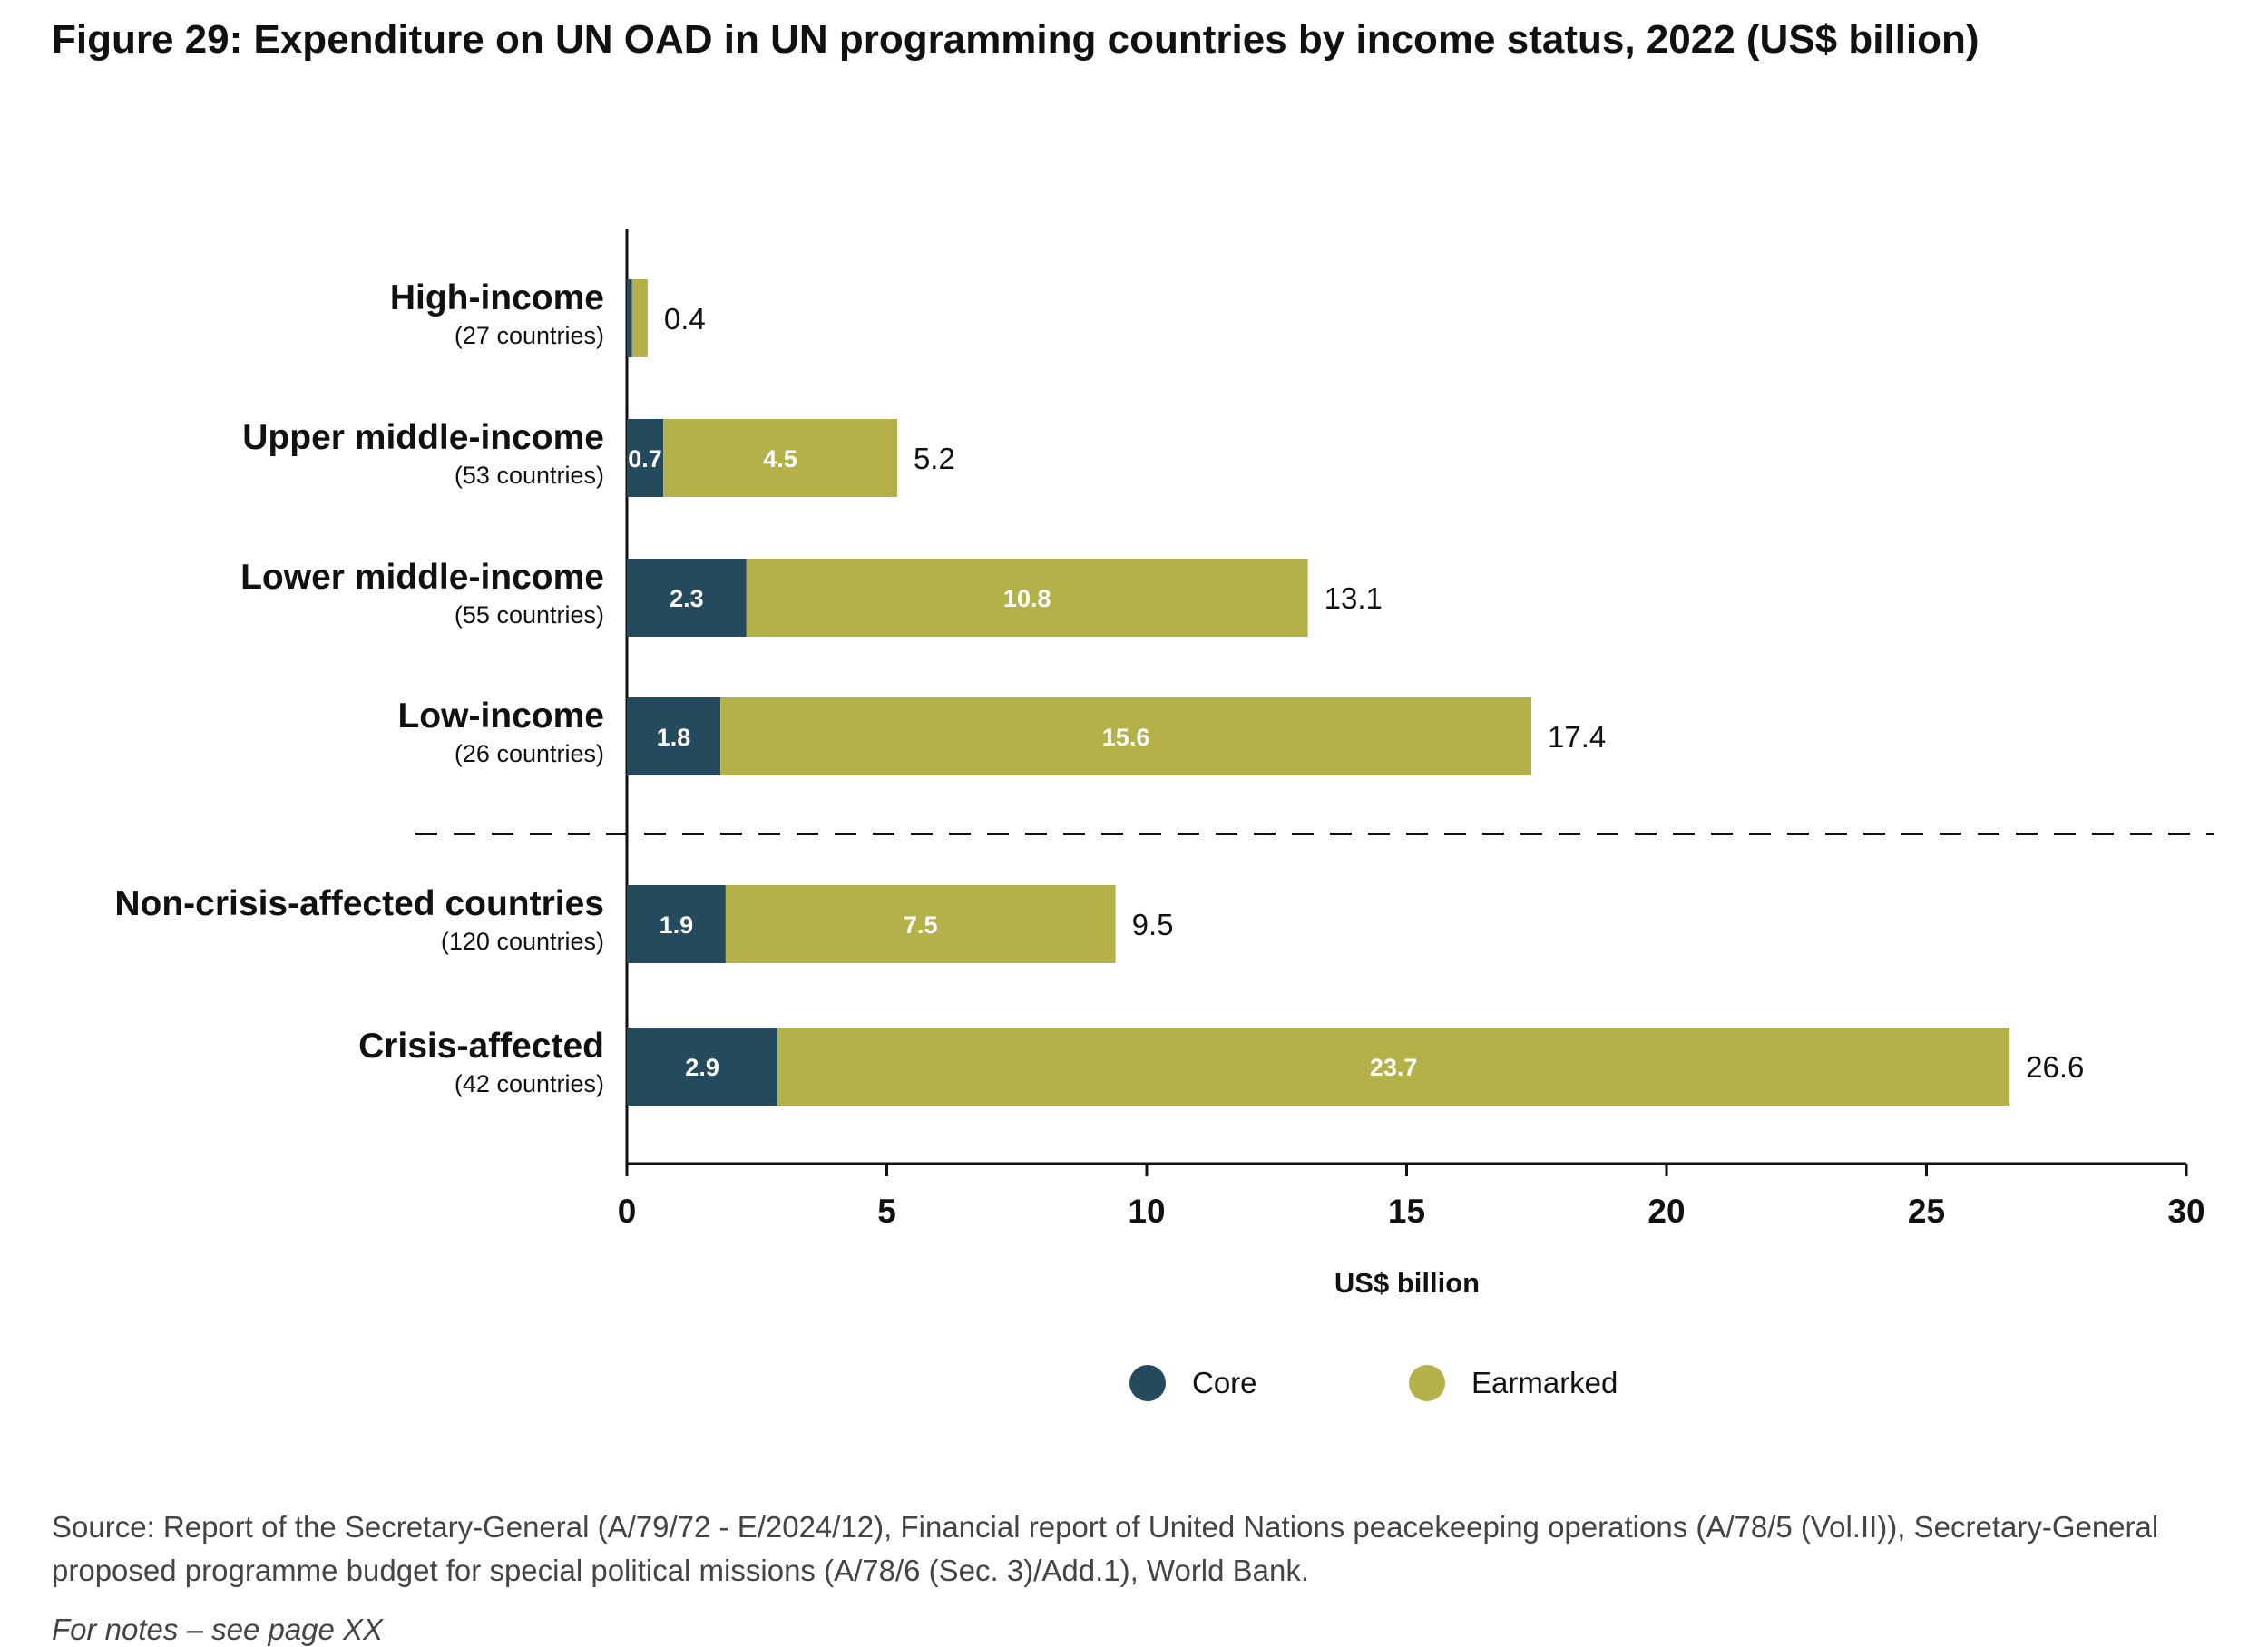  What do you see at coordinates (1666, 1211) in the screenshot?
I see `x-tick-label-20: 20` at bounding box center [1666, 1211].